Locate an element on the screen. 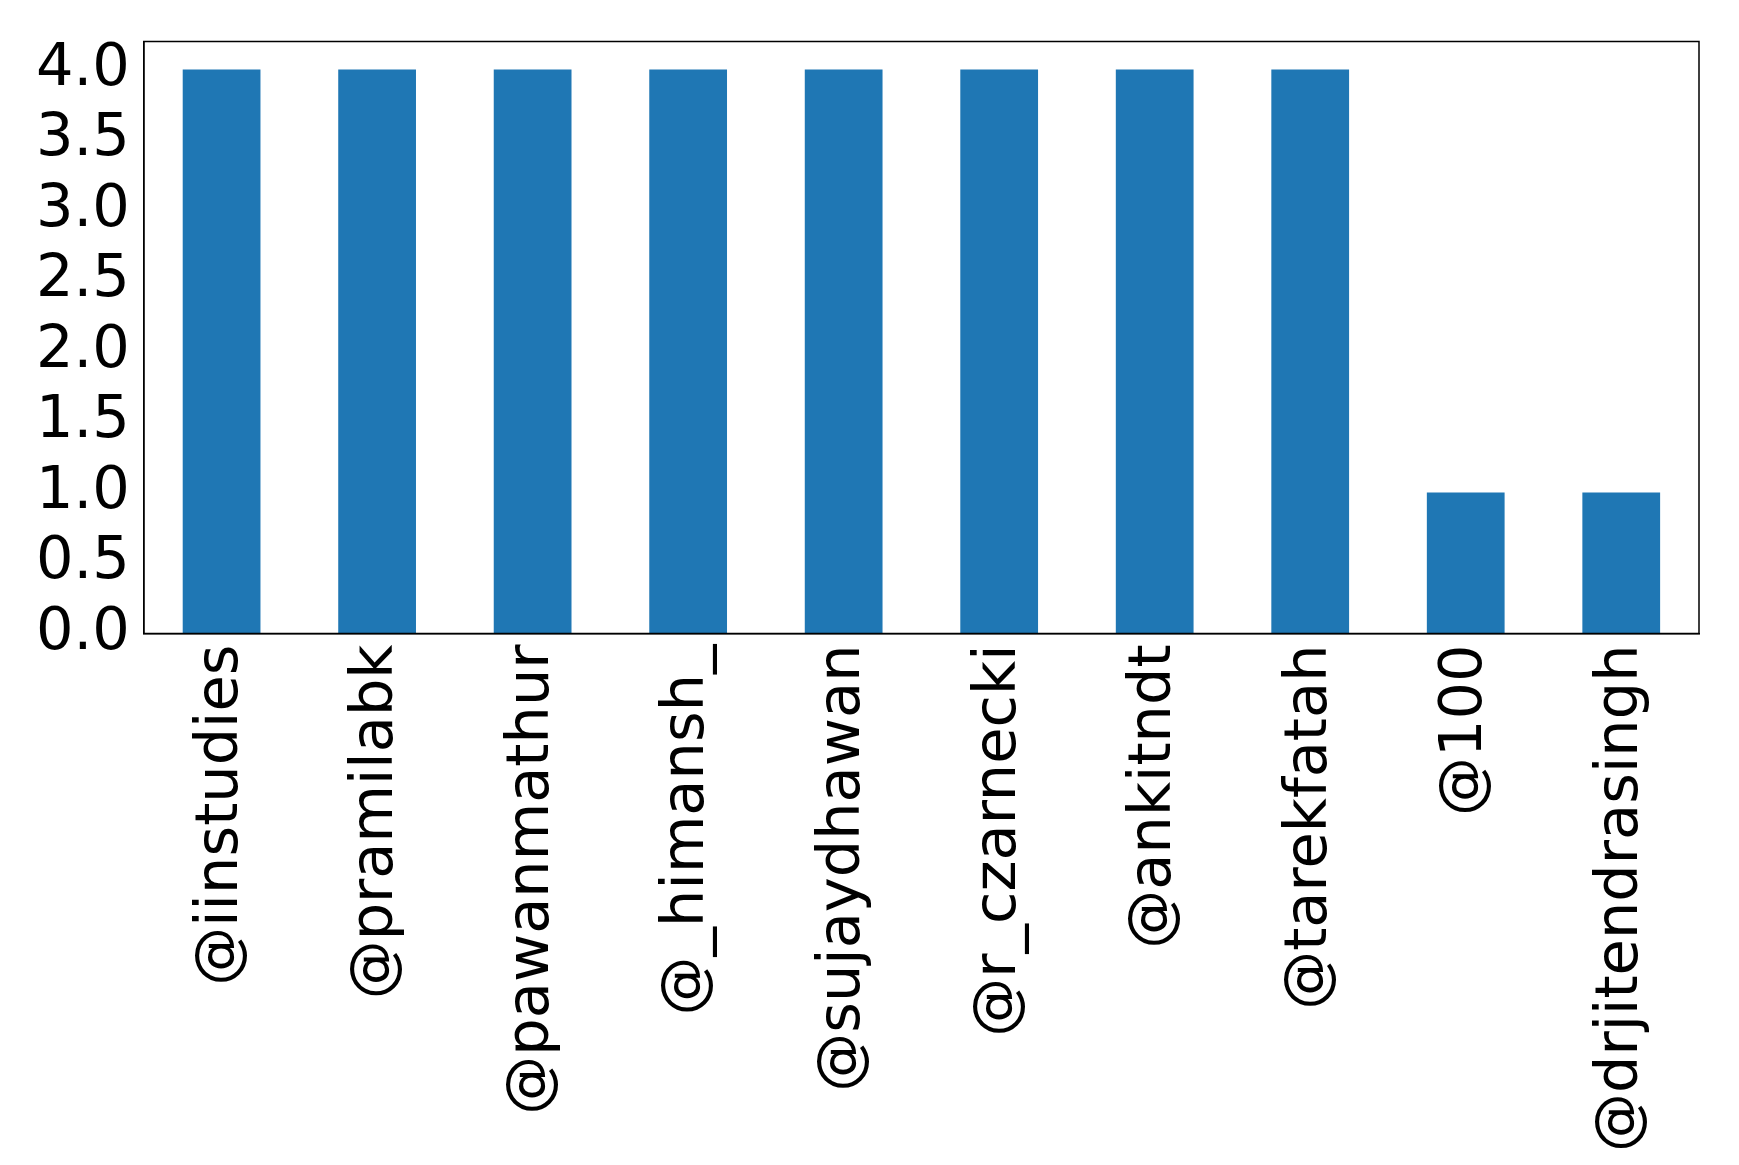  y-tick-label: 3.0 is located at coordinates (82, 205).